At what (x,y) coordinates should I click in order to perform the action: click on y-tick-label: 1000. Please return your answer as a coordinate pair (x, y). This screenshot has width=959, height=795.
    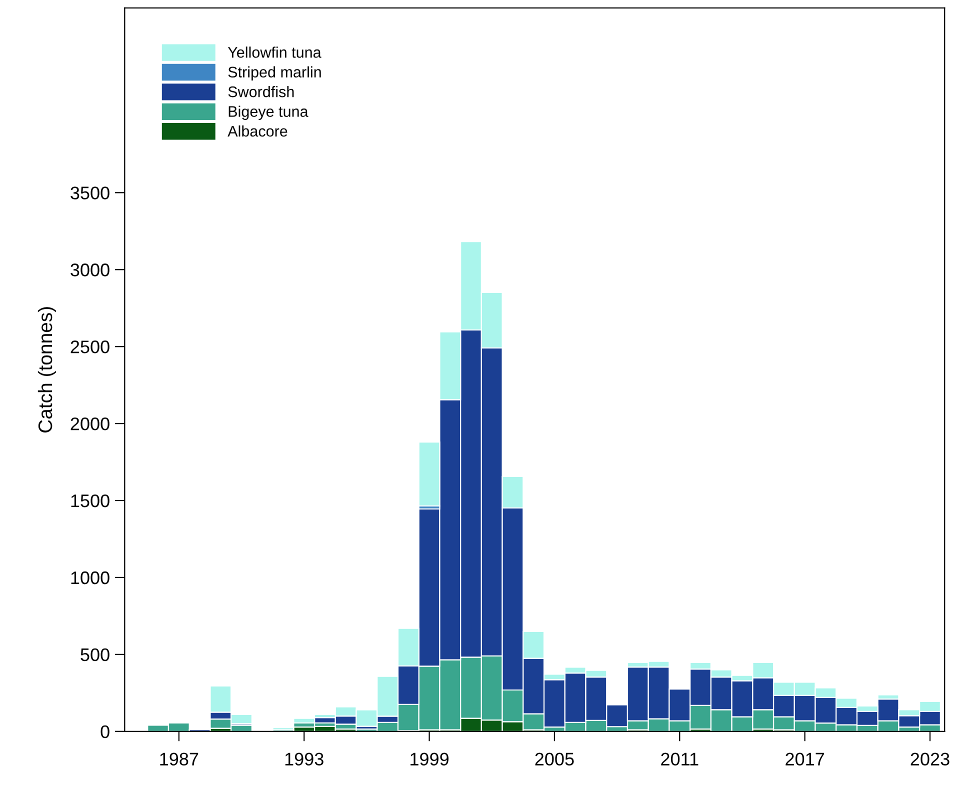
    Looking at the image, I should click on (90, 577).